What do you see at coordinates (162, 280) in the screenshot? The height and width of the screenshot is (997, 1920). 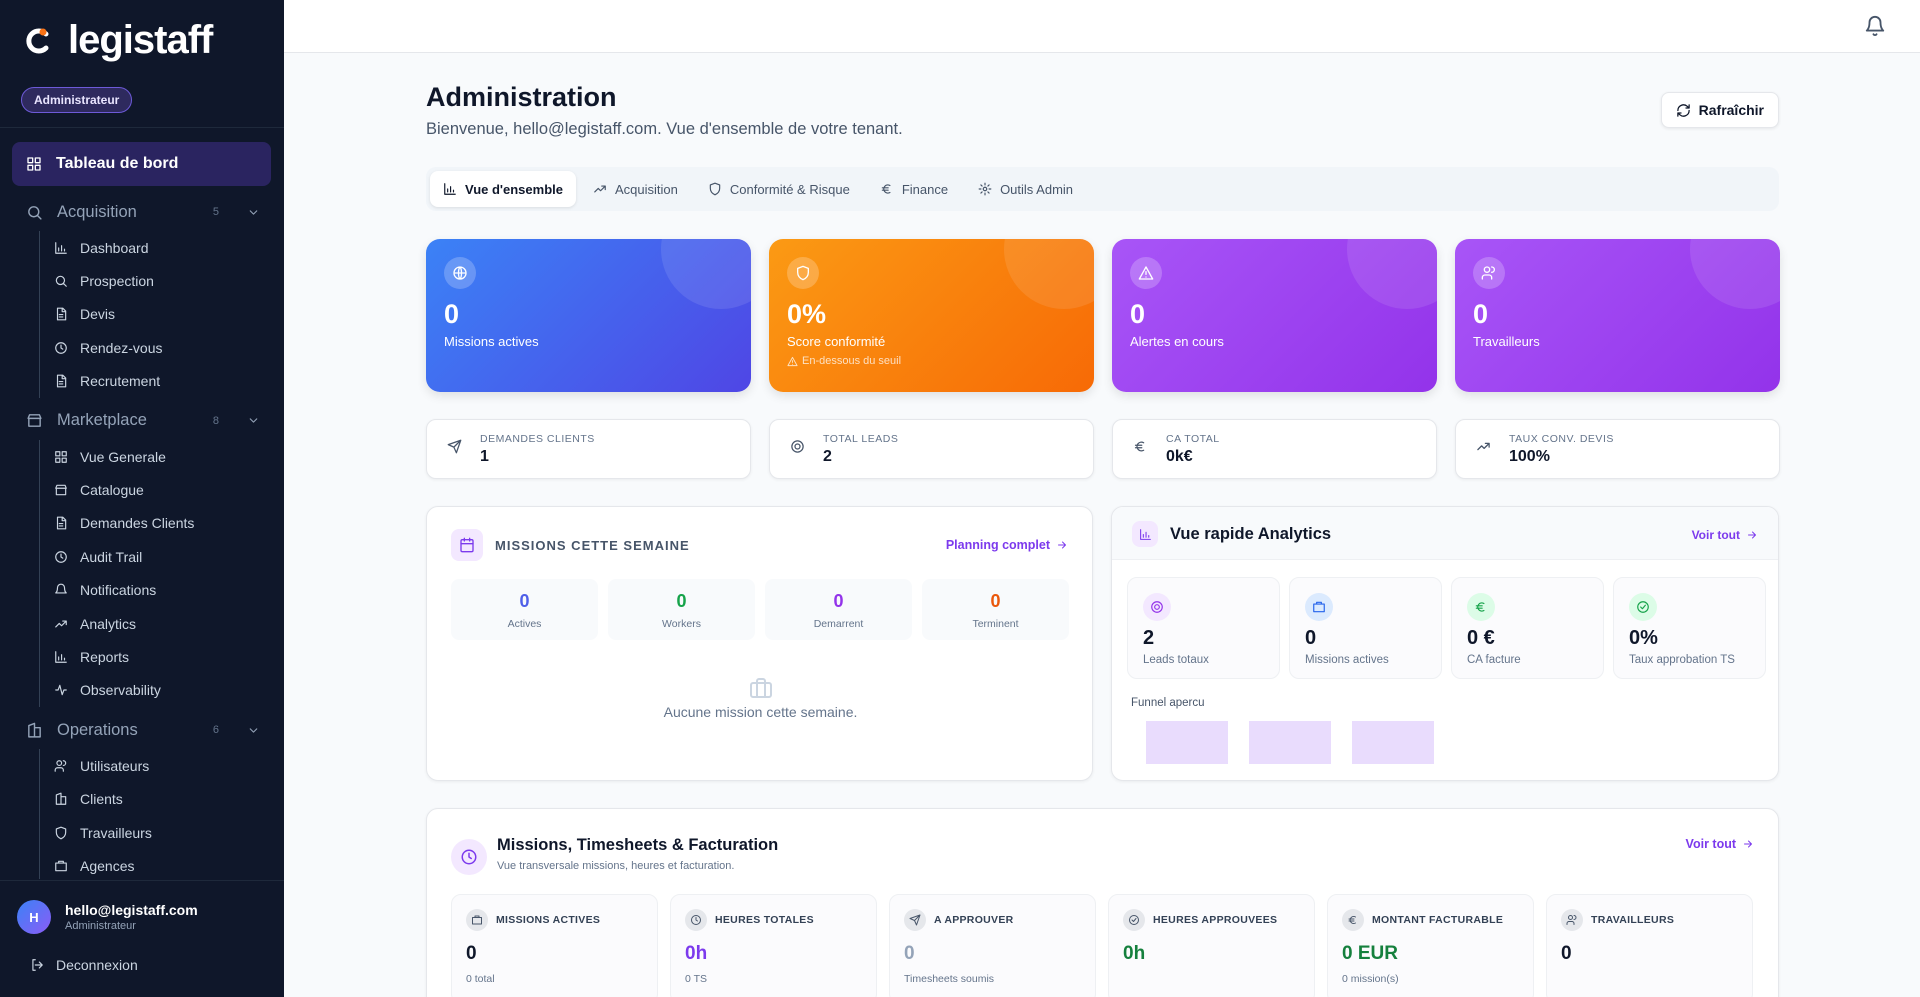 I see `nav-item: Prospection` at bounding box center [162, 280].